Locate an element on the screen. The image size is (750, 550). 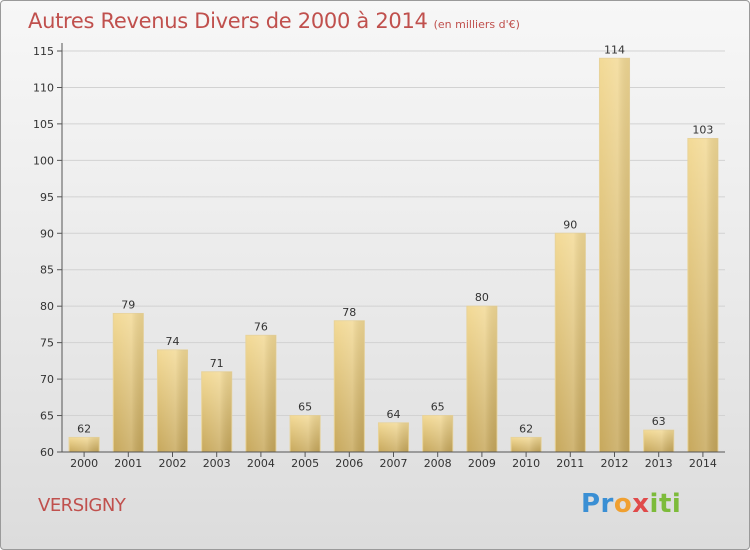
x-tick-label: 2005 is located at coordinates (305, 463).